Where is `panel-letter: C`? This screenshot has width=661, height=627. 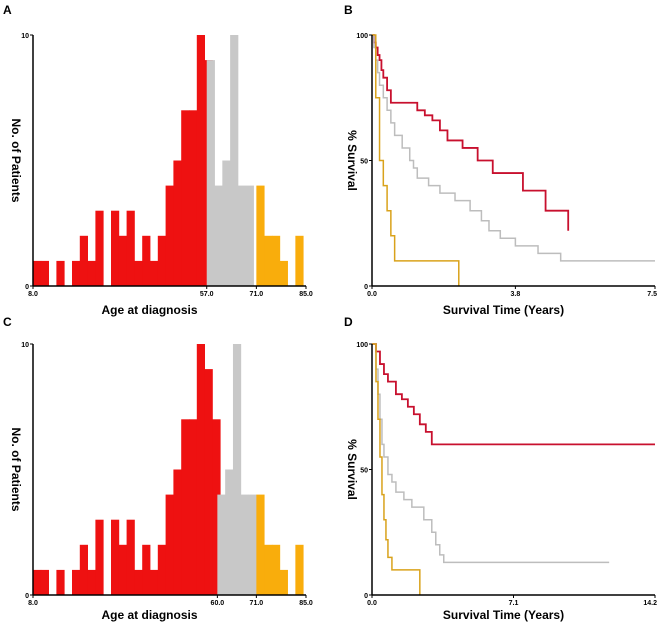 panel-letter: C is located at coordinates (7, 322).